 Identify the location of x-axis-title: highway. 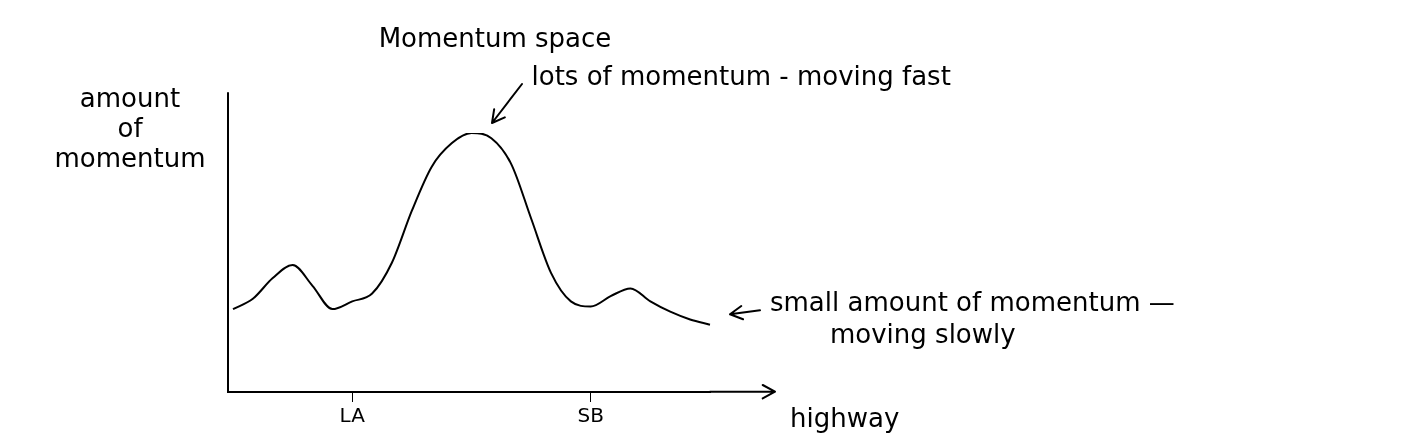
(845, 417).